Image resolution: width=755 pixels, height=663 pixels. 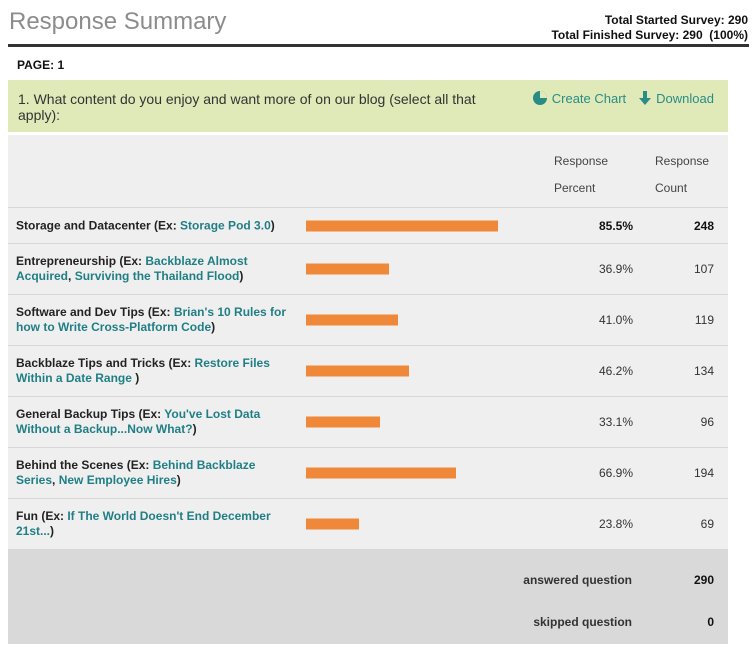 I want to click on response-count: 194, so click(x=703, y=473).